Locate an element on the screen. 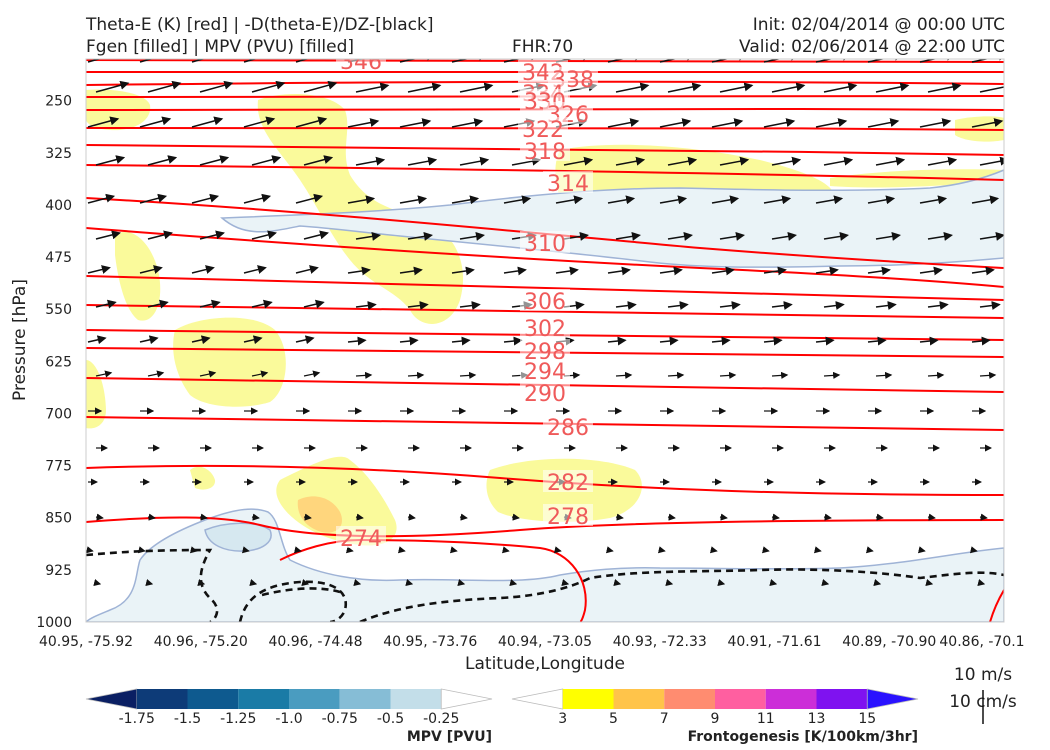 This screenshot has height=750, width=1050. theta-e-label: 282 is located at coordinates (568, 483).